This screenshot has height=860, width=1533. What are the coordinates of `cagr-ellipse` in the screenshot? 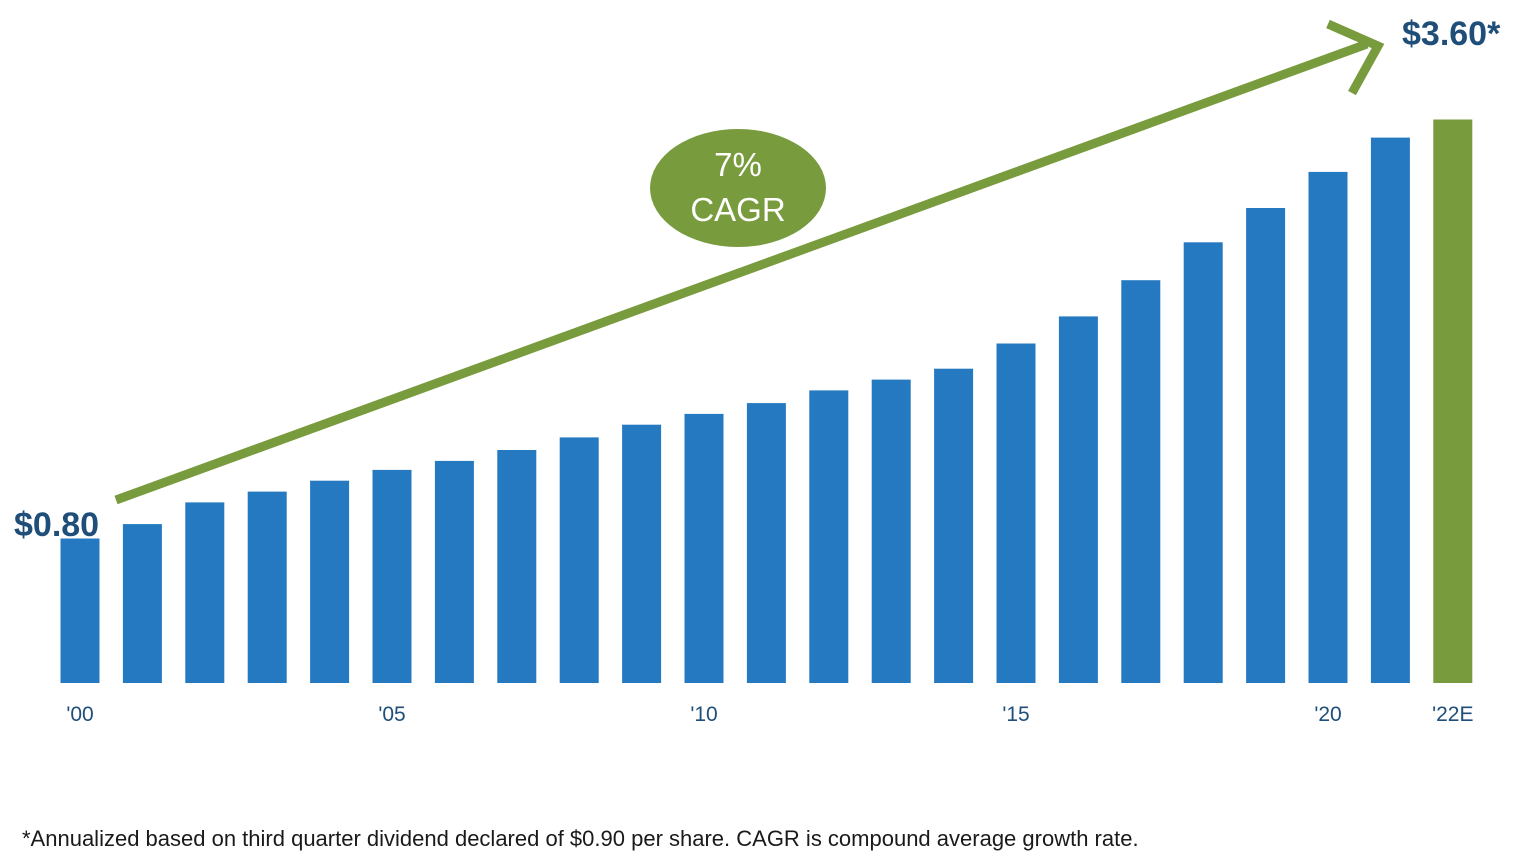 It's located at (738, 188).